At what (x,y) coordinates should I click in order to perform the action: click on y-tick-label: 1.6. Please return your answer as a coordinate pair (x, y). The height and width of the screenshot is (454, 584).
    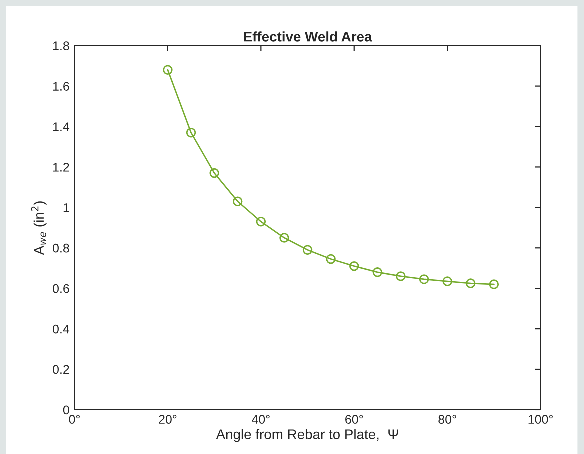
    Looking at the image, I should click on (61, 86).